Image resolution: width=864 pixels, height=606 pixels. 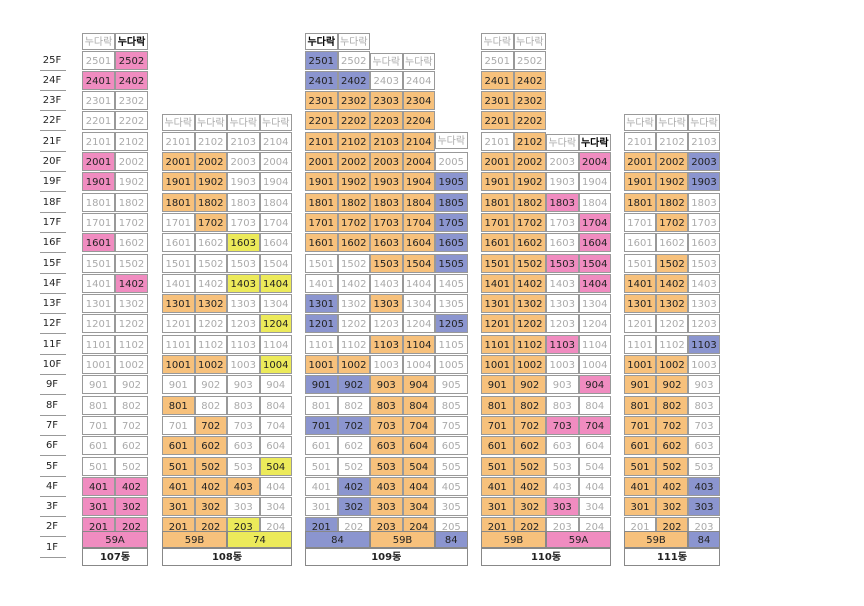 What do you see at coordinates (353, 466) in the screenshot?
I see `unit-cell: 502` at bounding box center [353, 466].